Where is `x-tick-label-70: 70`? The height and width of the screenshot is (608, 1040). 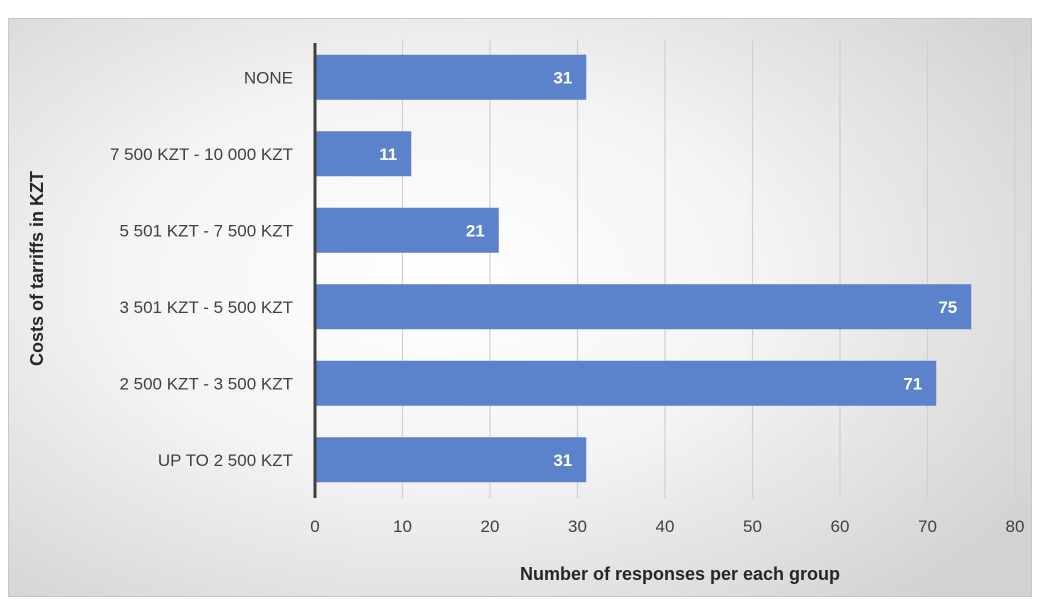
x-tick-label-70: 70 is located at coordinates (927, 526).